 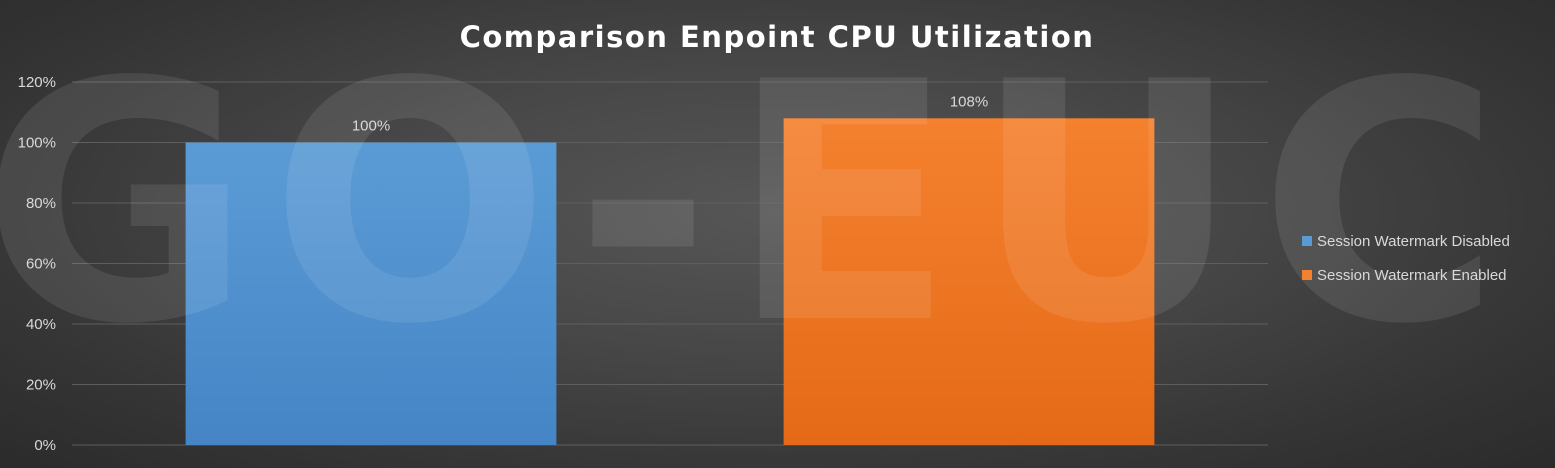 I want to click on y-axis-ticks: 0% 20% 40% 60% 80% 100% 120%, so click(x=37, y=264).